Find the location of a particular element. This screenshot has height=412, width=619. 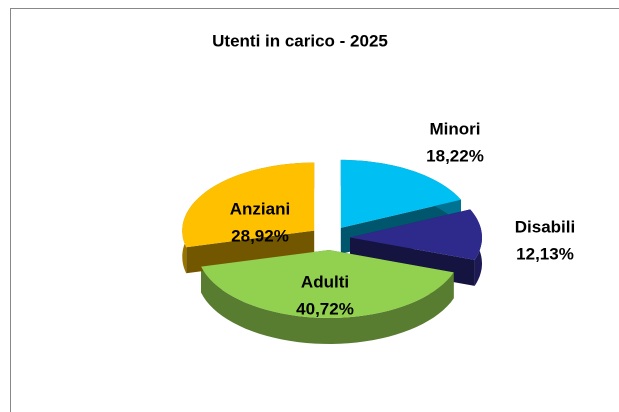

slice-label: Minori is located at coordinates (455, 128).